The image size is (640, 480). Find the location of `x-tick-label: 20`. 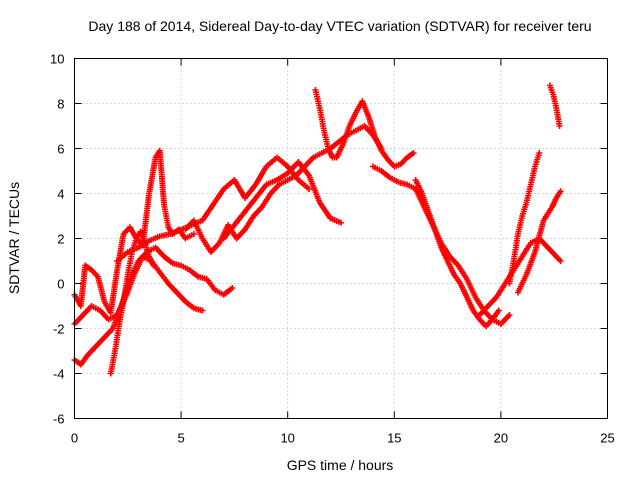

x-tick-label: 20 is located at coordinates (501, 438).